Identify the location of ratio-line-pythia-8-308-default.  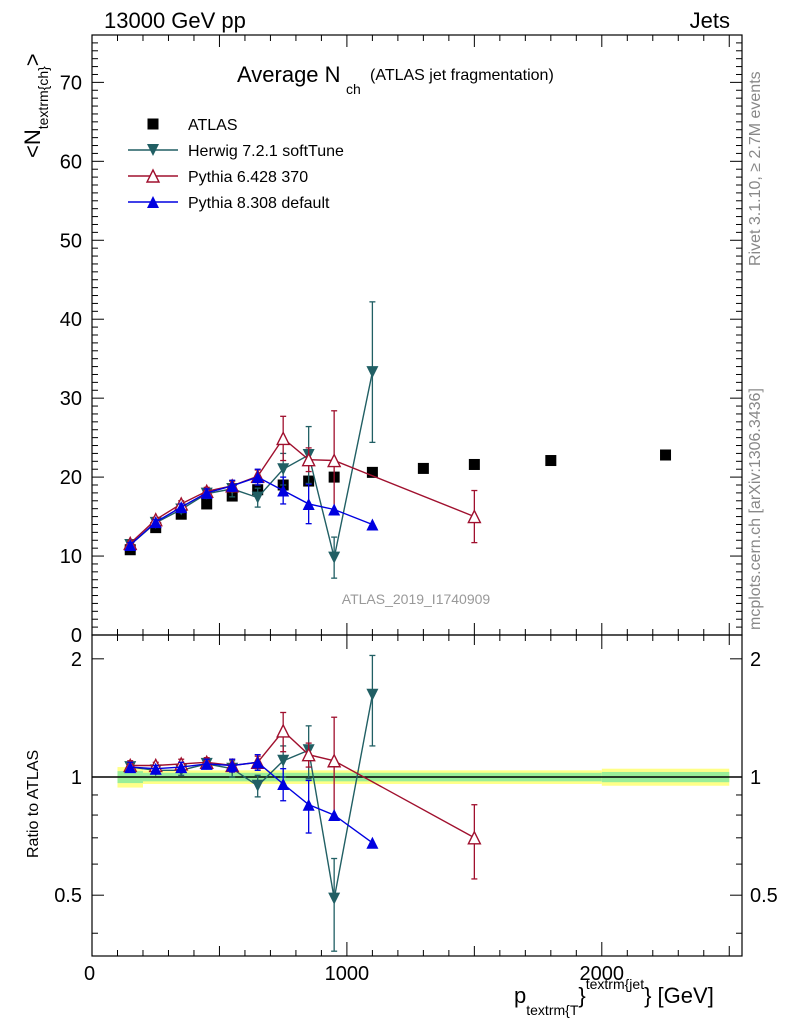
(251, 802).